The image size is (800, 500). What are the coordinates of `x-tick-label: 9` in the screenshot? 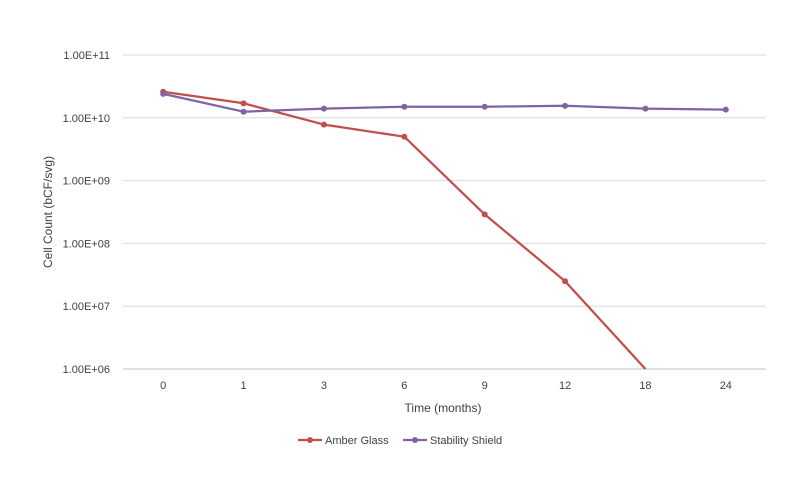 It's located at (485, 386).